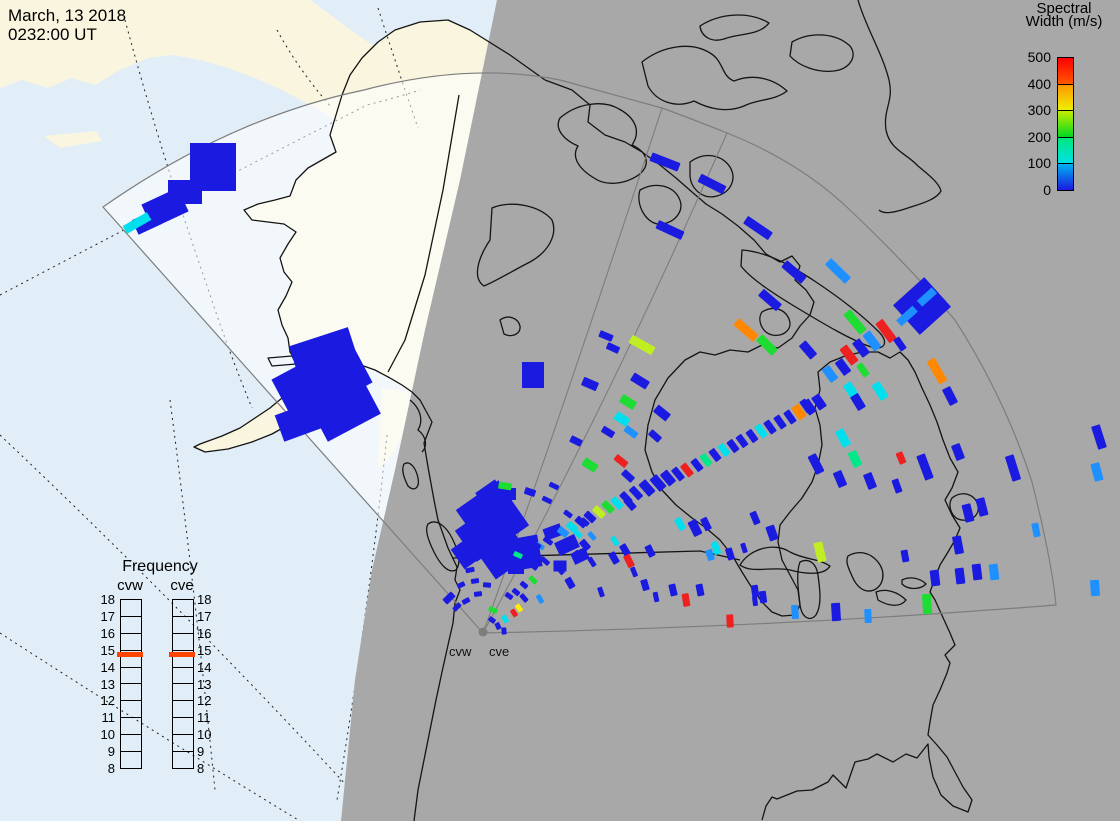  What do you see at coordinates (201, 768) in the screenshot?
I see `frequency-tick-label: 8` at bounding box center [201, 768].